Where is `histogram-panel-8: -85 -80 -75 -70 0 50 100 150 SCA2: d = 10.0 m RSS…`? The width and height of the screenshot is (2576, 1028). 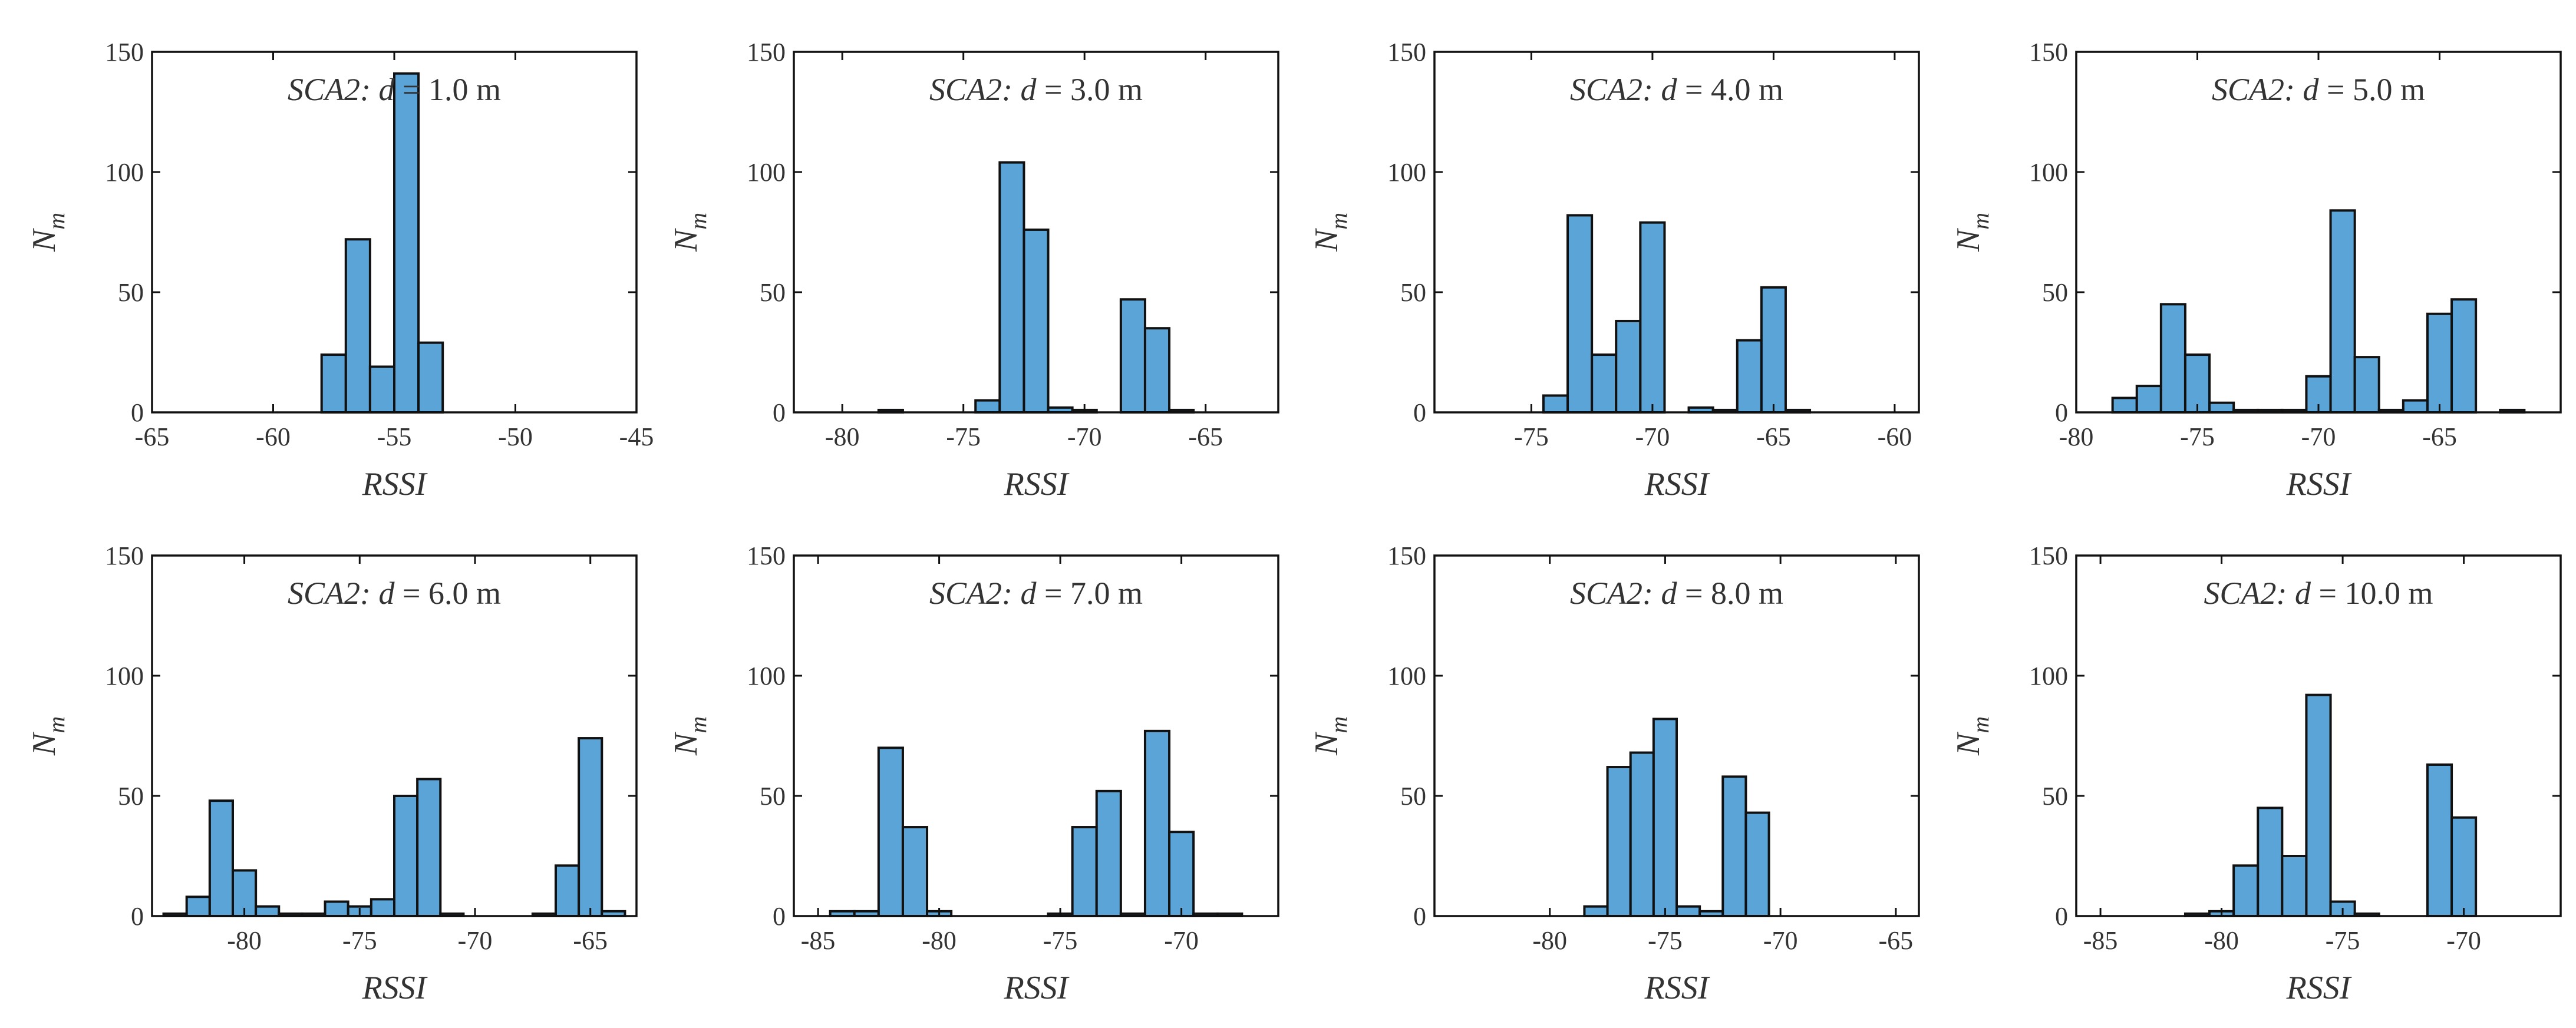 histogram-panel-8: -85 -80 -75 -70 0 50 100 150 SCA2: d = 10.0 m RSS… is located at coordinates (2256, 773).